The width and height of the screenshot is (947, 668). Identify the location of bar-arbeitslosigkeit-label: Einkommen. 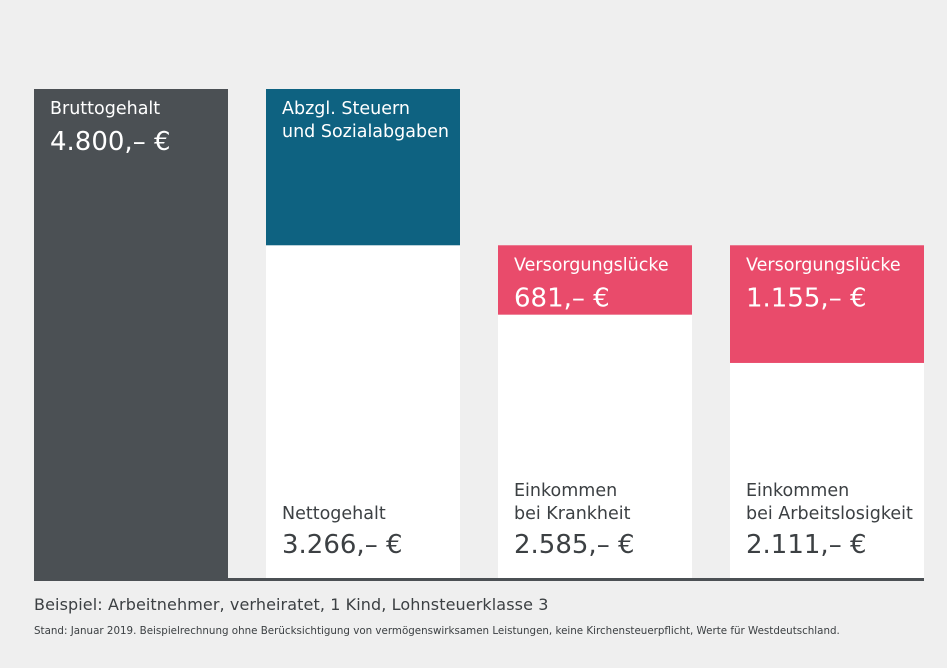
(797, 491).